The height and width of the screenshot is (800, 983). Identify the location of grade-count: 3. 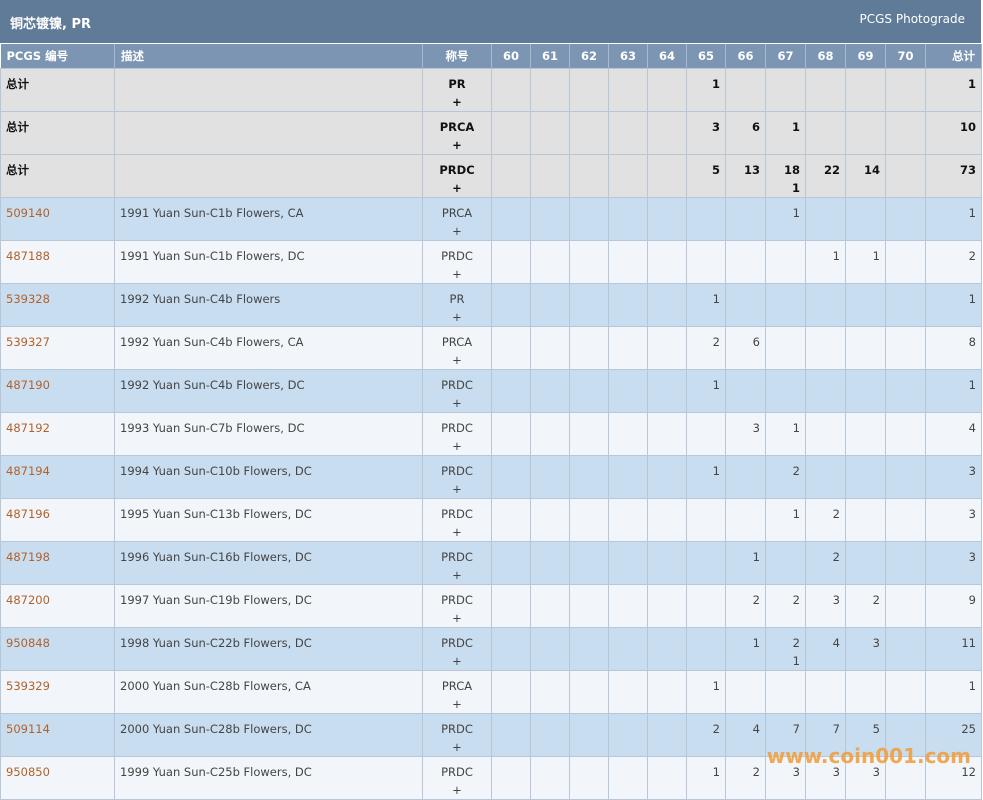
(825, 606).